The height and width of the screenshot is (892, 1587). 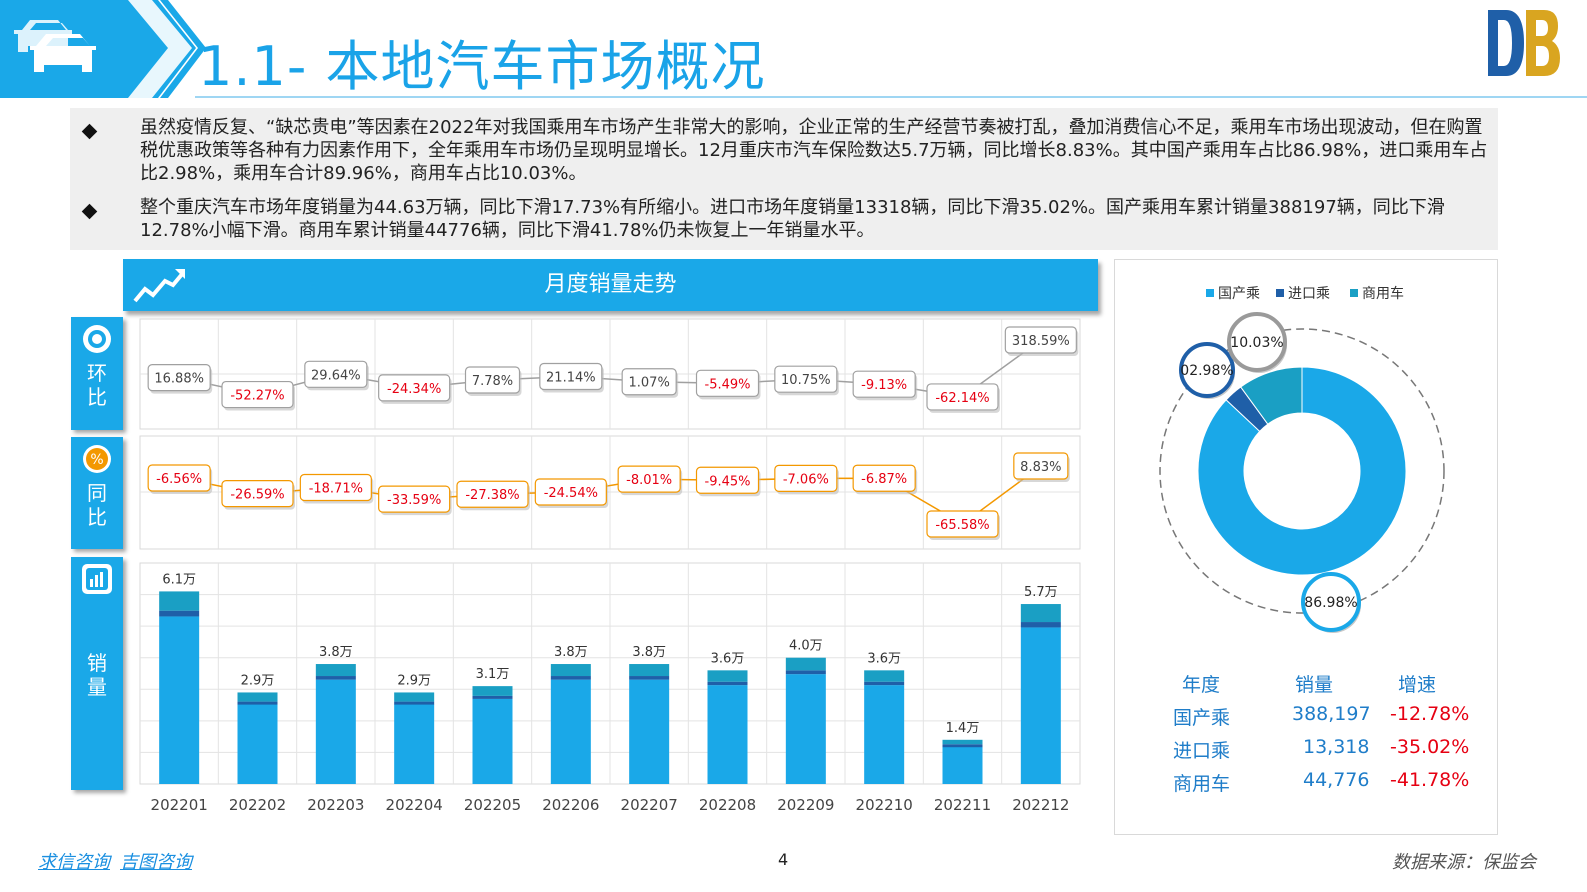 I want to click on footer-link: 吉图咨询, so click(x=156, y=862).